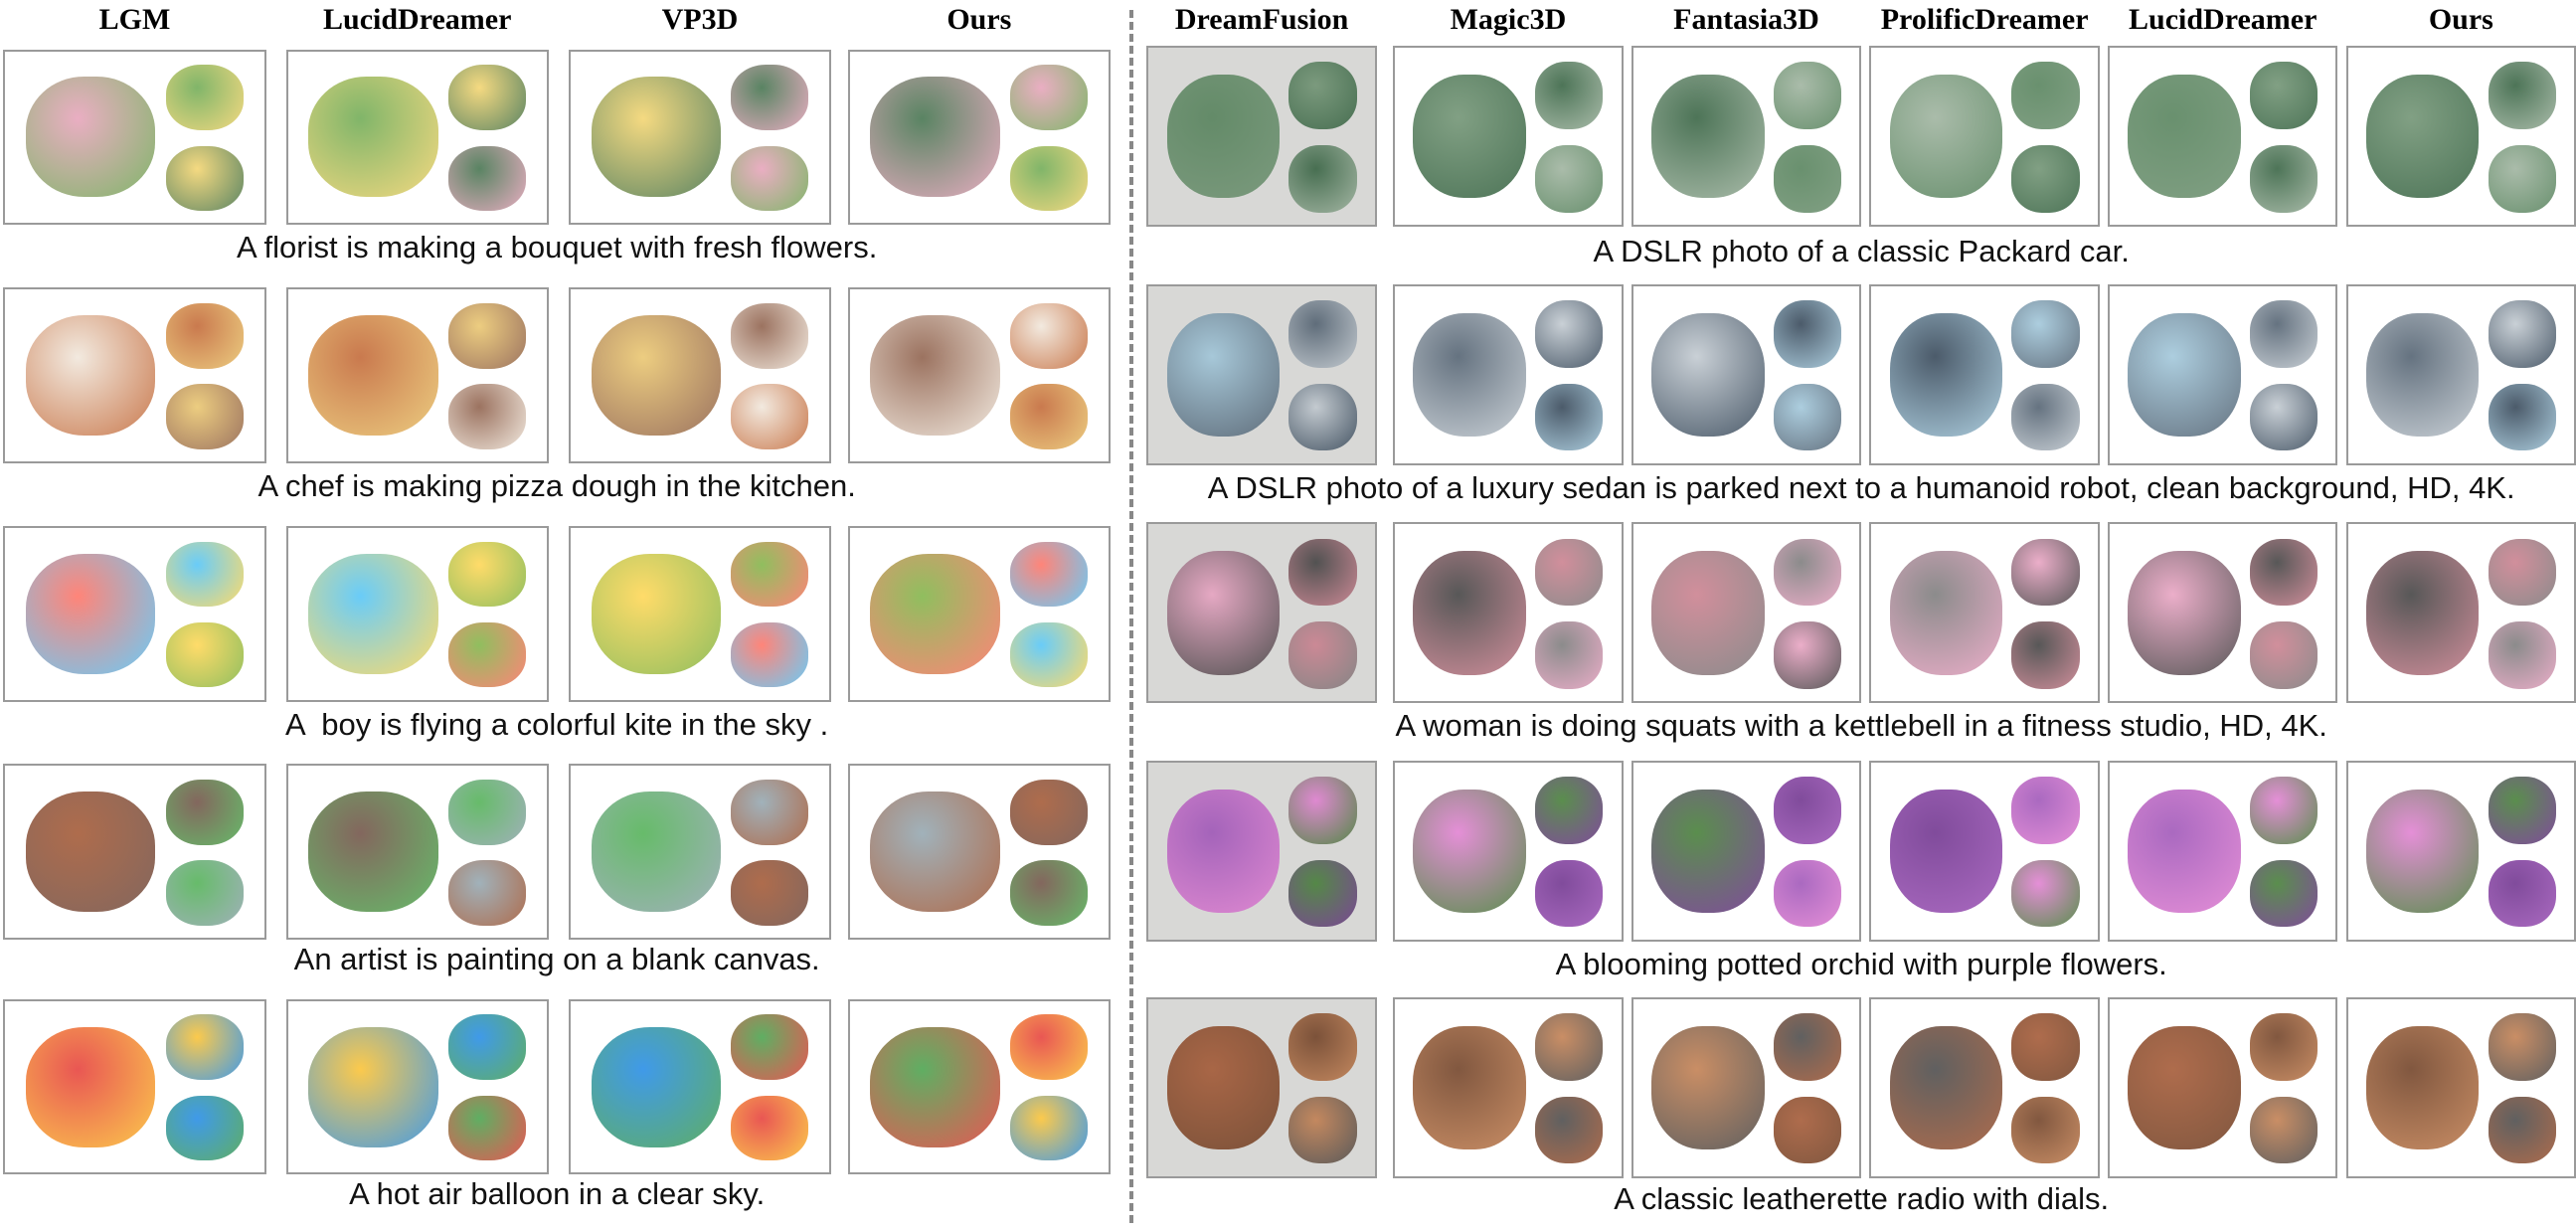 The image size is (2576, 1232). I want to click on column-header: Magic3D, so click(1509, 20).